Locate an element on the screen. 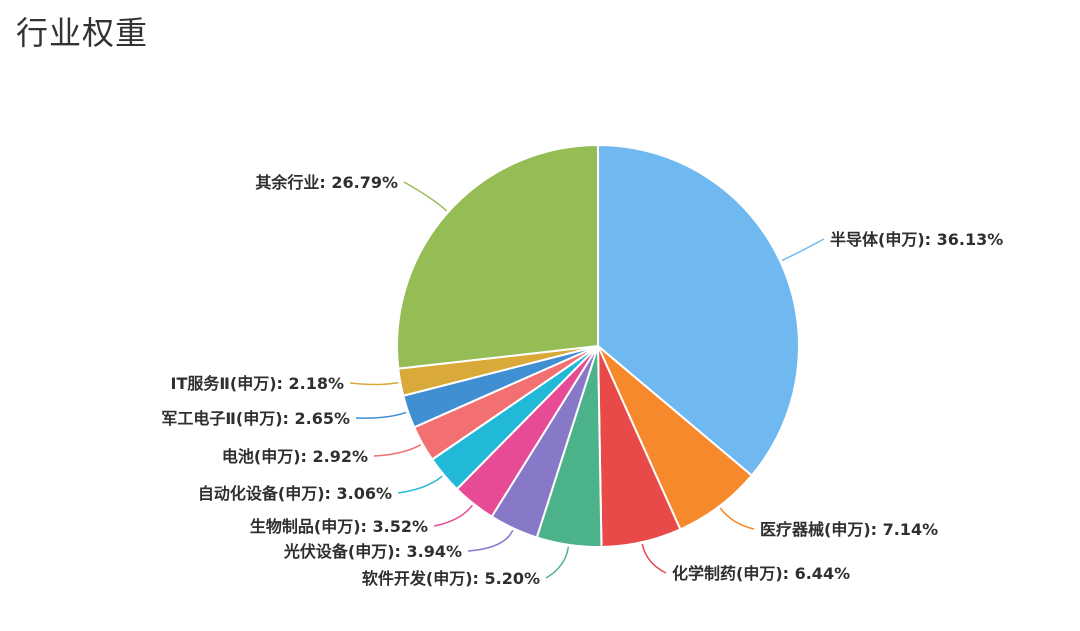 The height and width of the screenshot is (631, 1080). slice-label: IT服务Ⅱ(申万): 2.18% is located at coordinates (257, 383).